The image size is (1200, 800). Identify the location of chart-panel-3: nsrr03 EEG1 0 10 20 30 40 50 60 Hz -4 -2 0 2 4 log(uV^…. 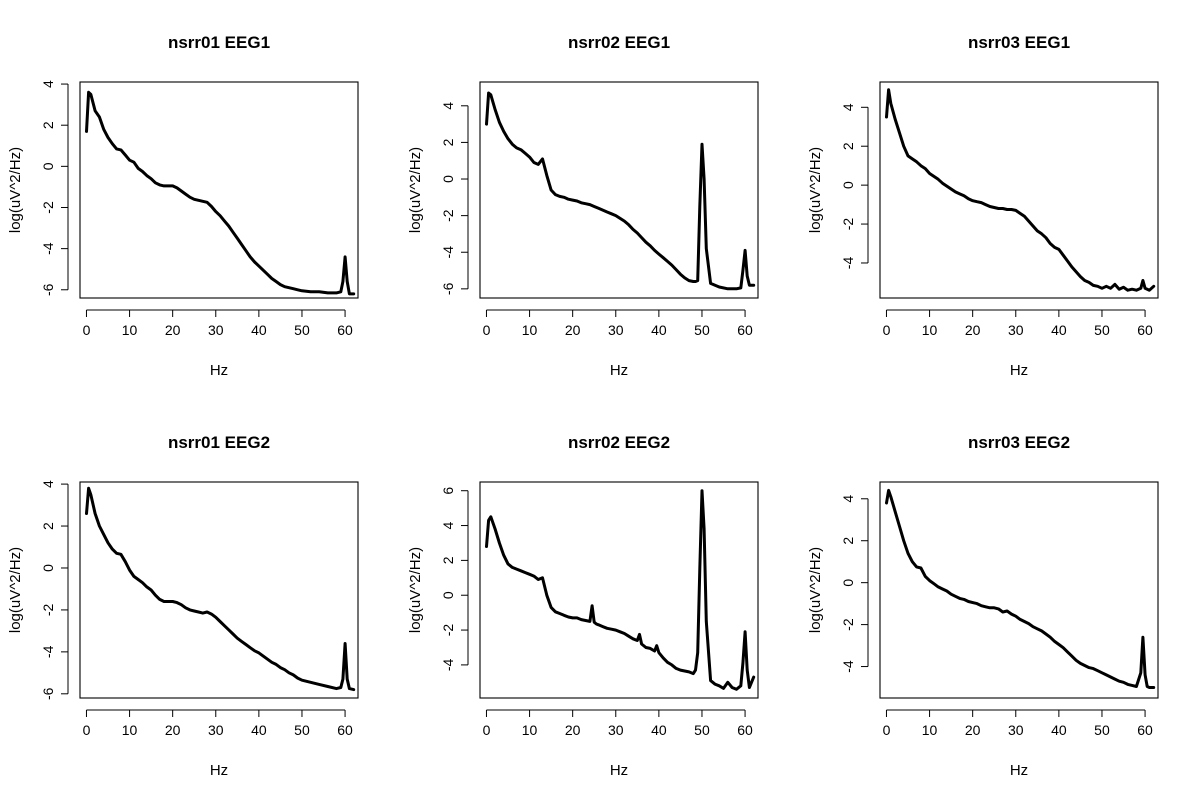
(983, 206).